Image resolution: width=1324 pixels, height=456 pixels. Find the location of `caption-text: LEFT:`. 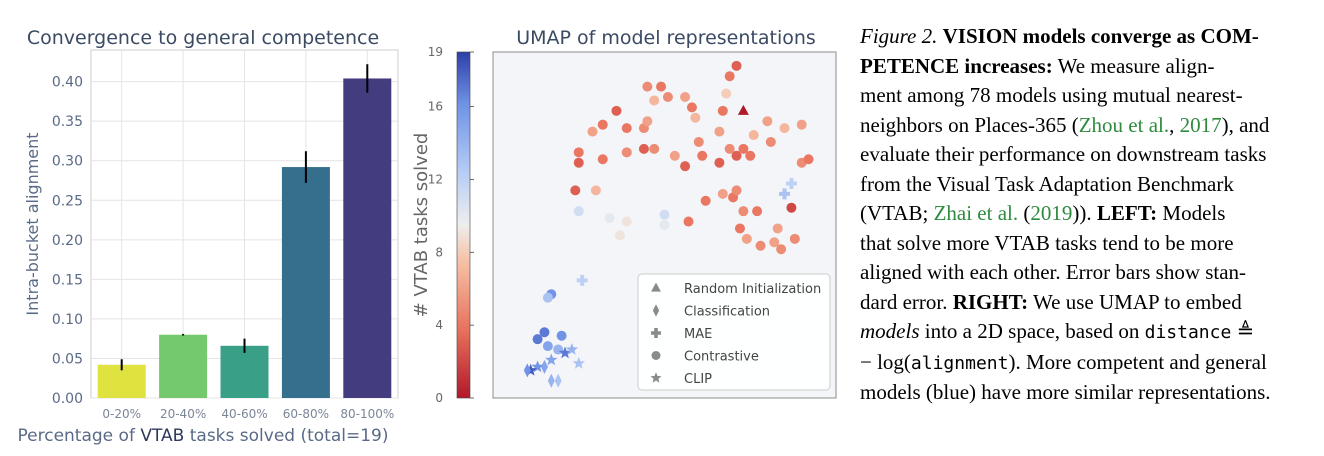

caption-text: LEFT: is located at coordinates (1127, 213).